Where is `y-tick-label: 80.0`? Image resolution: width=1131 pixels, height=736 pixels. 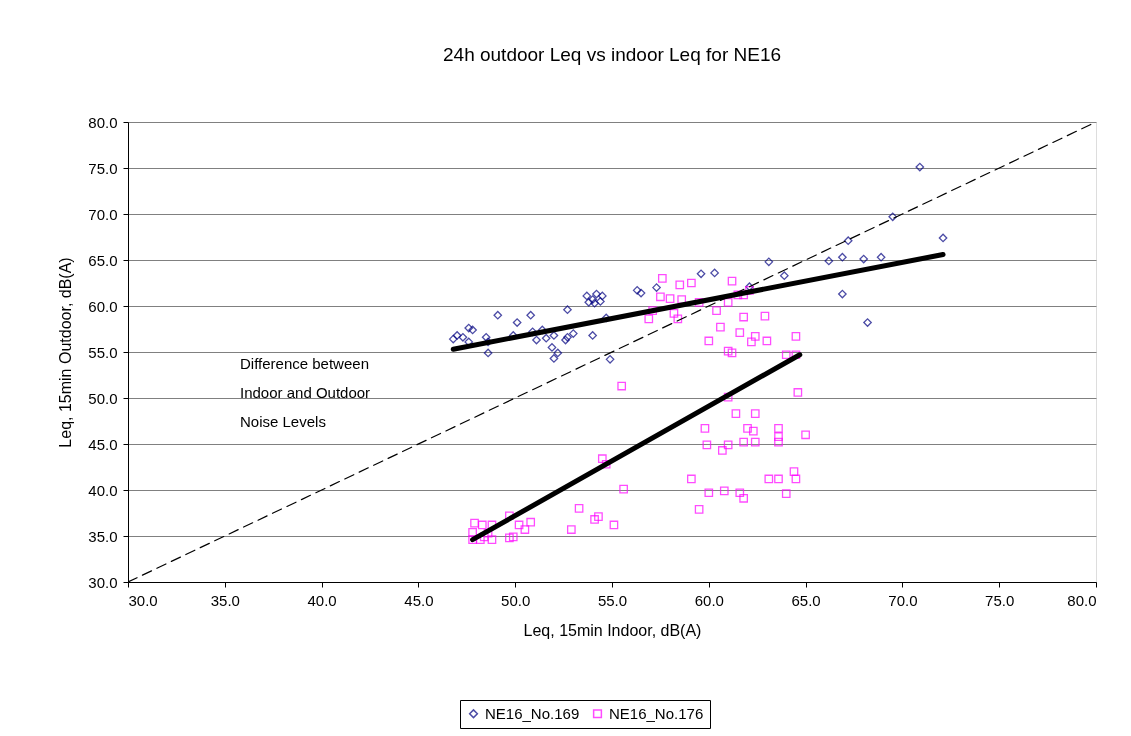 y-tick-label: 80.0 is located at coordinates (103, 122).